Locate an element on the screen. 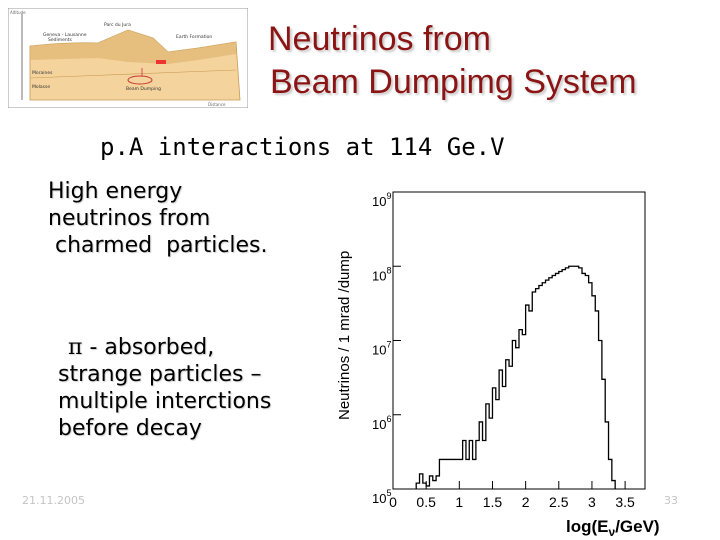 The image size is (720, 540). x-tick-label-0: 0 is located at coordinates (393, 502).